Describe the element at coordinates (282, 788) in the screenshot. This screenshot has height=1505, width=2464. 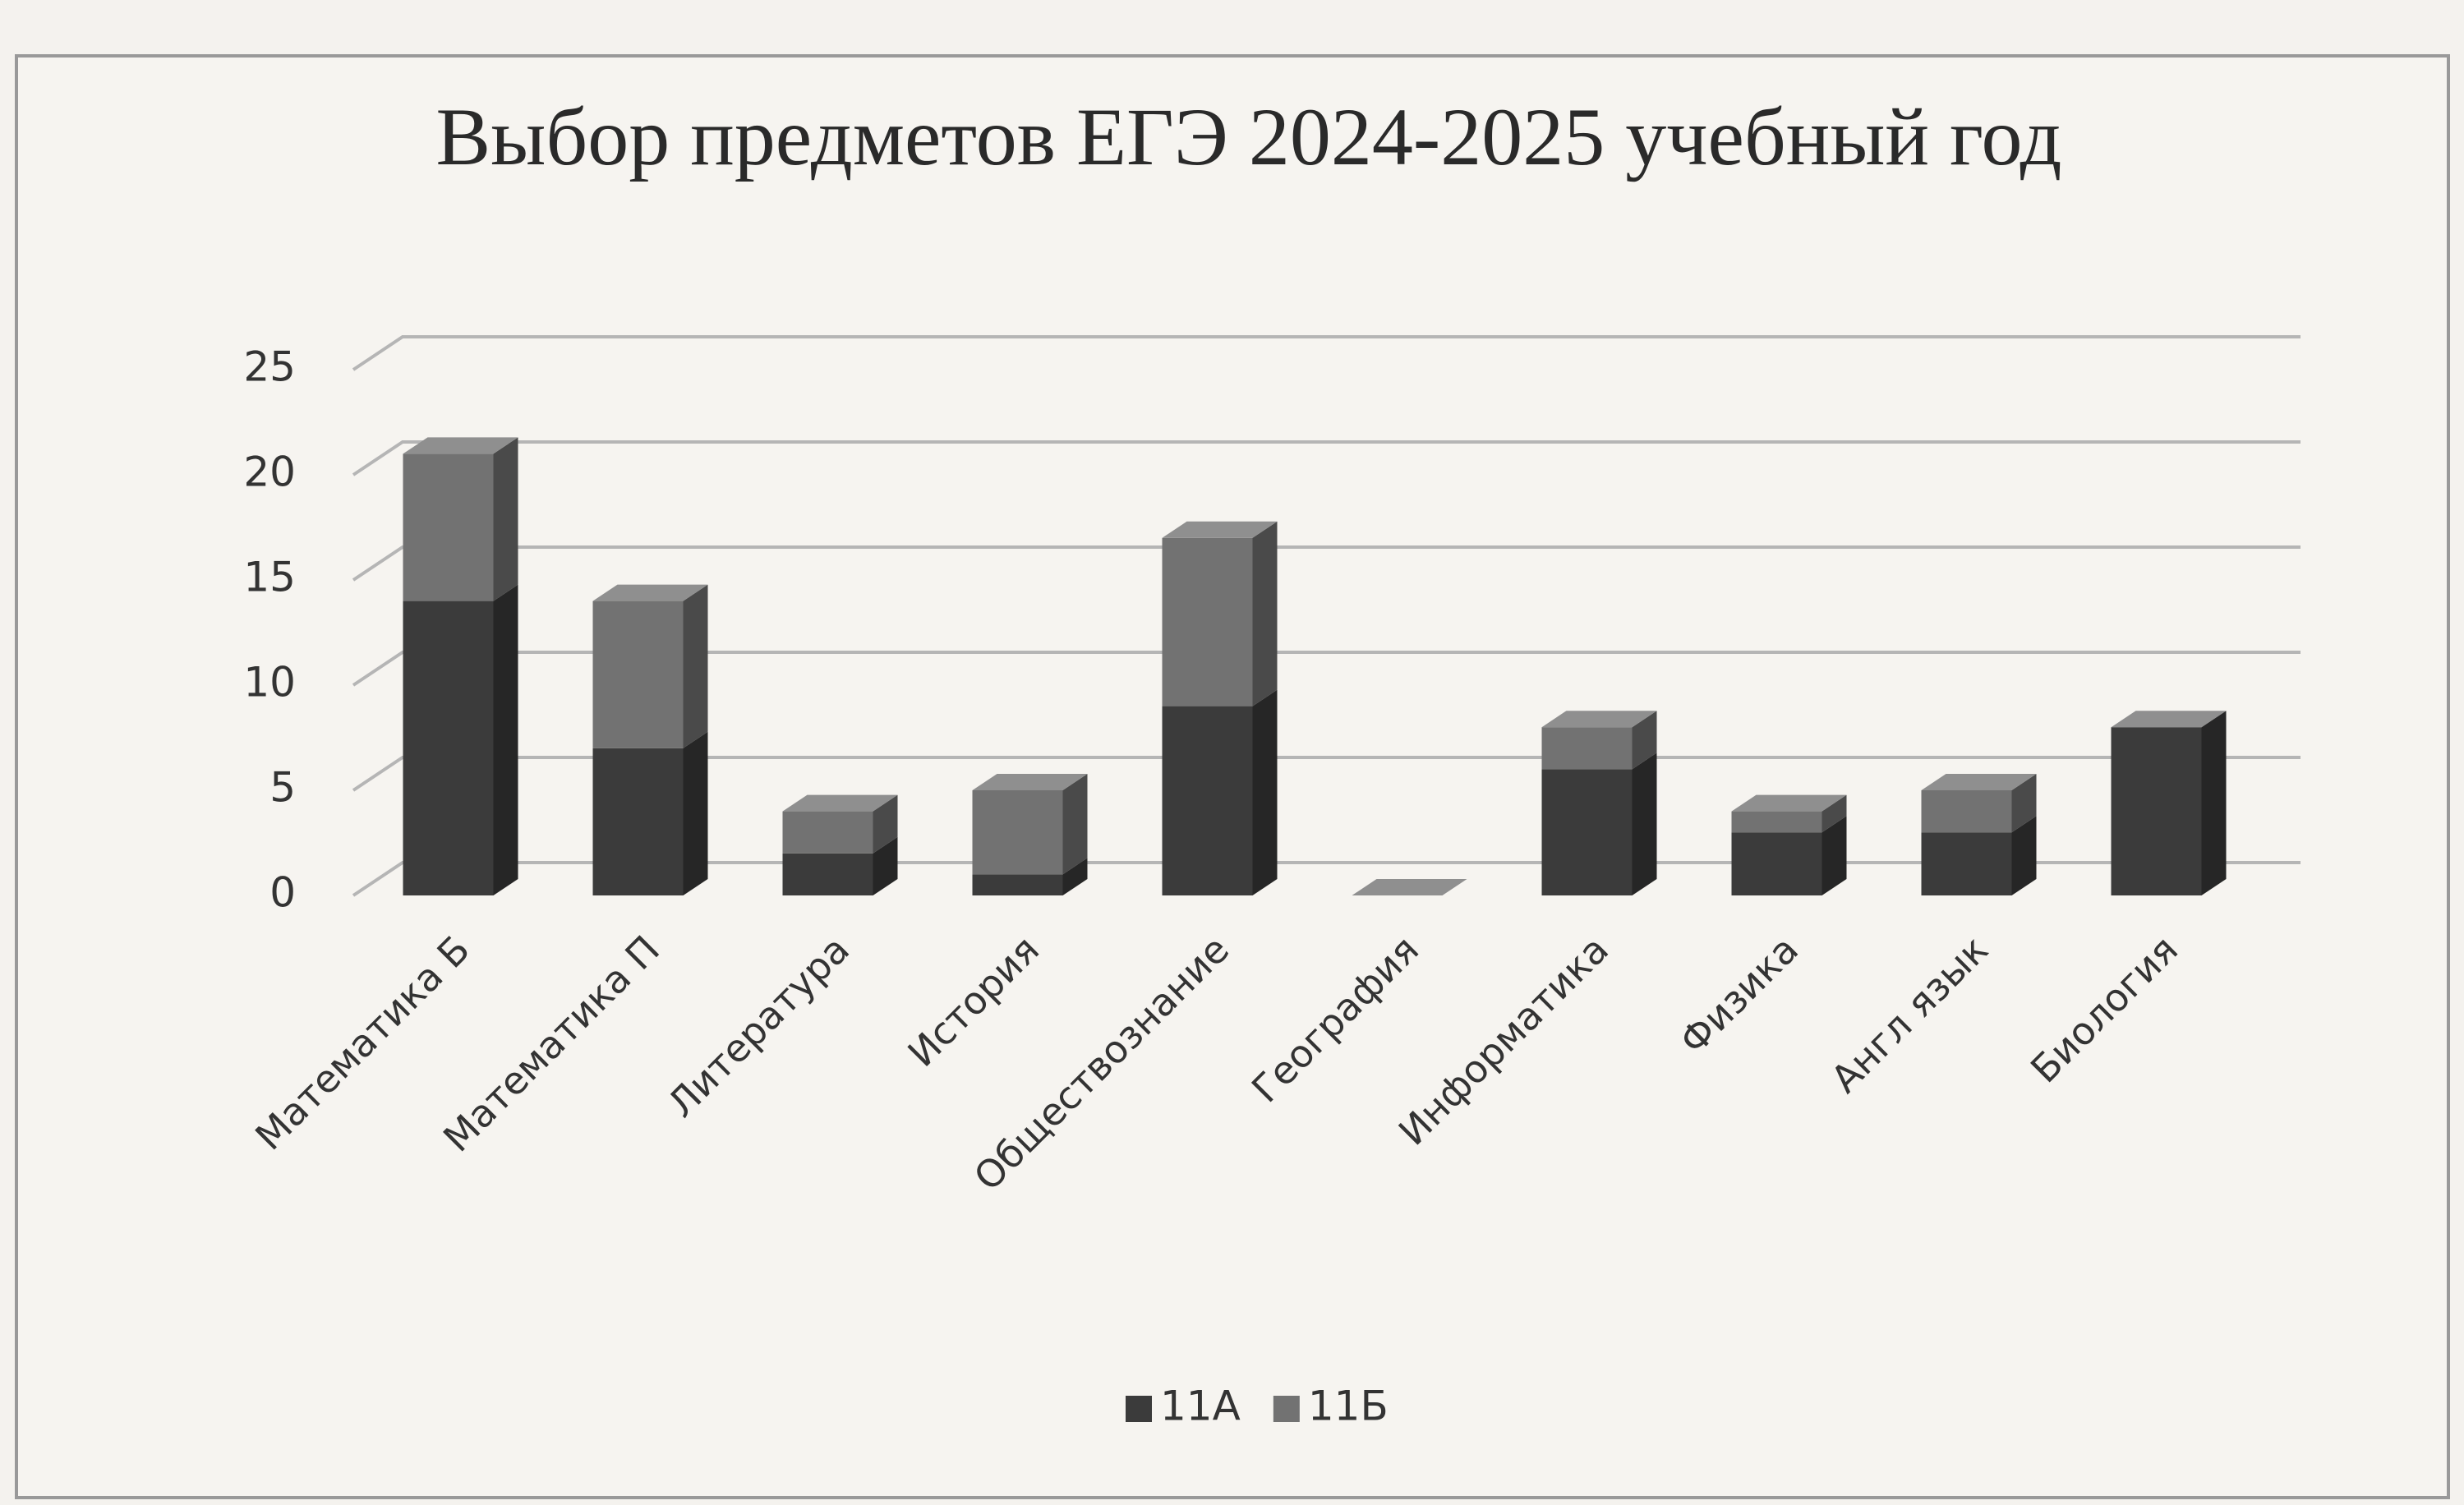
I see `y-tick-label: 5` at that location.